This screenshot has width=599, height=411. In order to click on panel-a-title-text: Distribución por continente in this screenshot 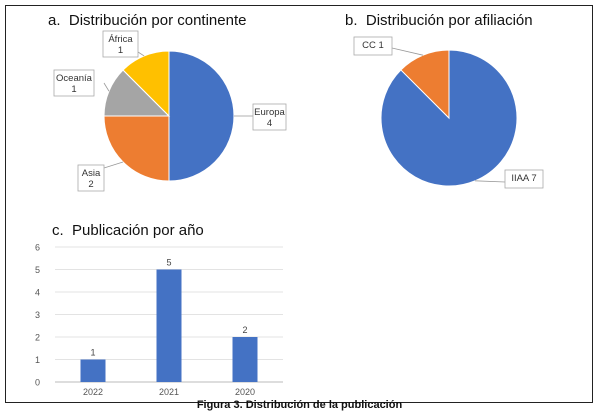, I will do `click(157, 20)`.